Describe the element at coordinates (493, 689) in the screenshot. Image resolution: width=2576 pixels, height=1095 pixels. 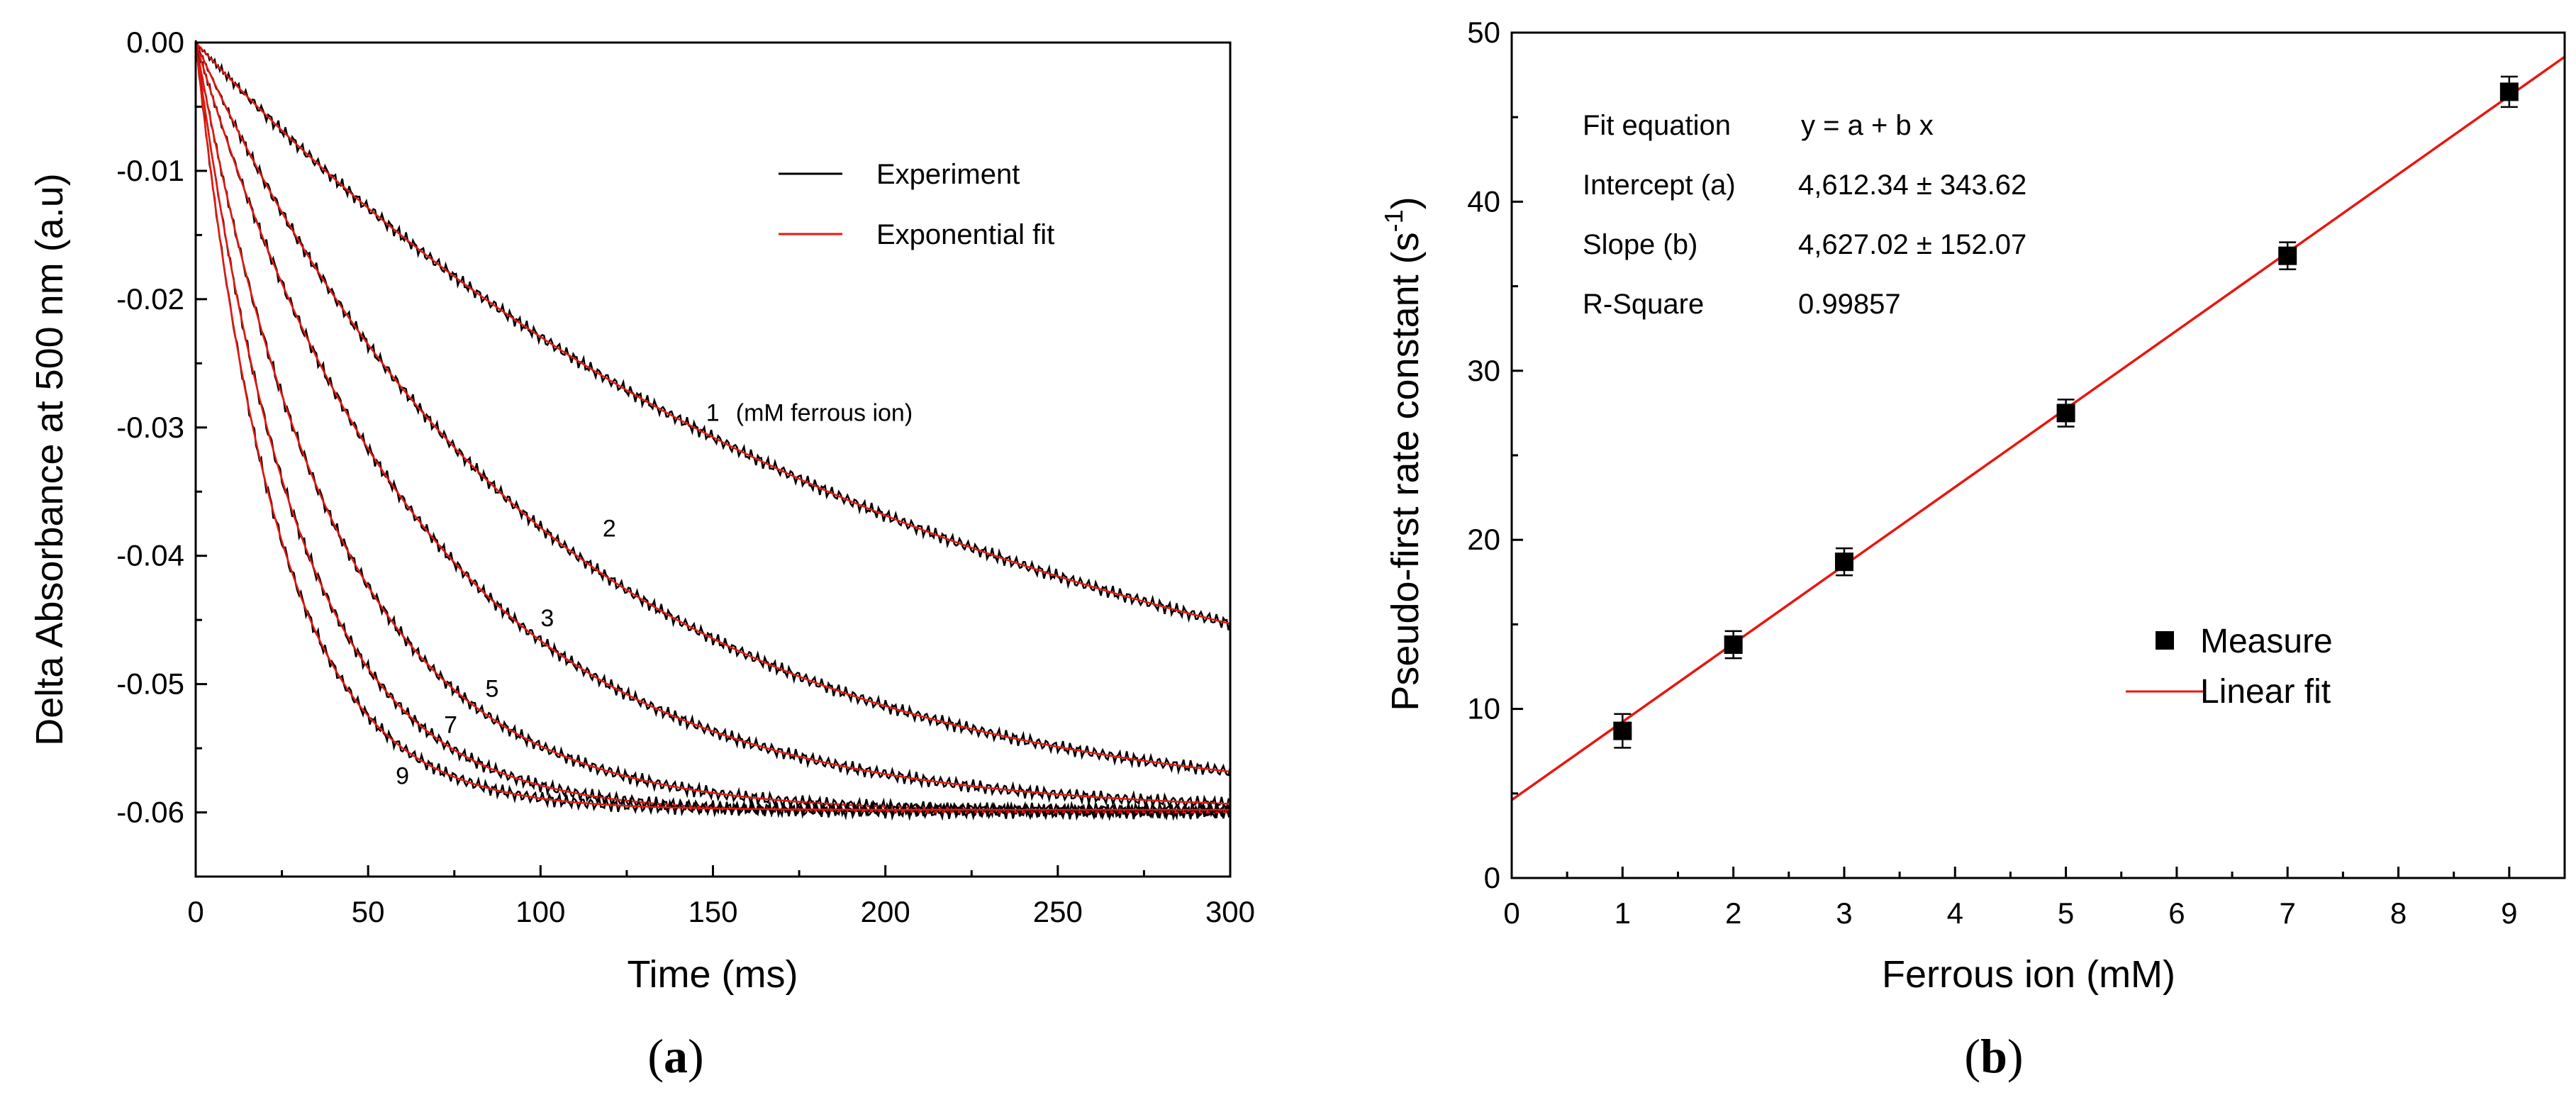
I see `curve-label-5: 5` at that location.